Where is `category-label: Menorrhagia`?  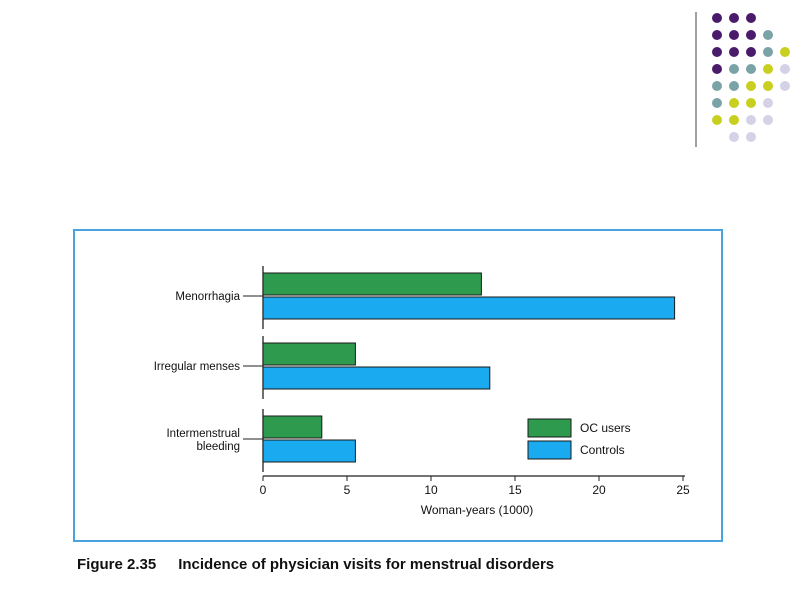 category-label: Menorrhagia is located at coordinates (207, 297).